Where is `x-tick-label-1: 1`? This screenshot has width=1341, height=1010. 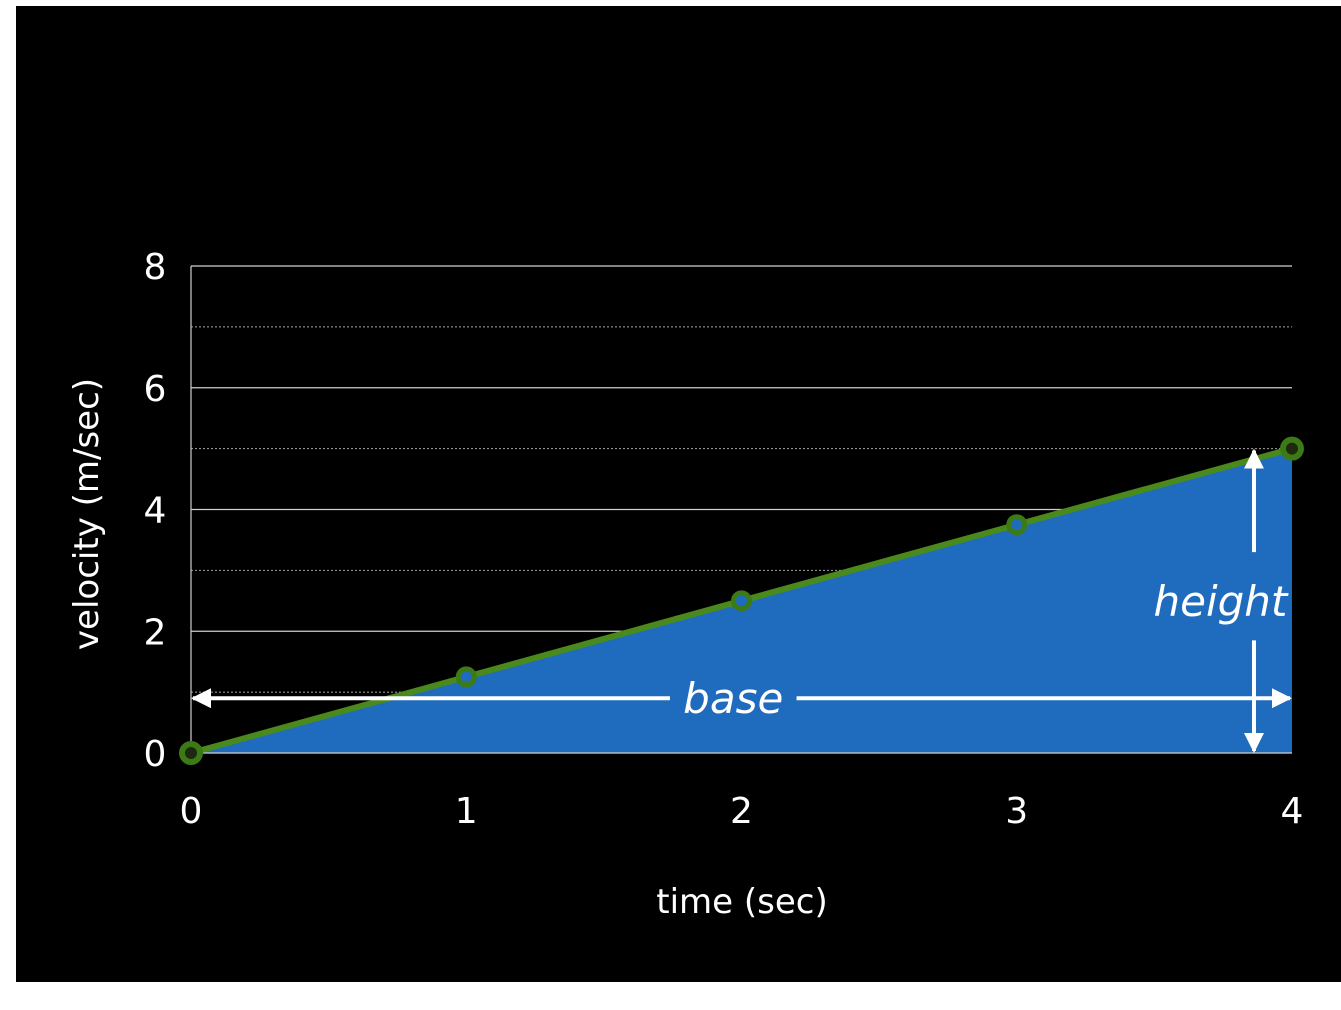 x-tick-label-1: 1 is located at coordinates (466, 811).